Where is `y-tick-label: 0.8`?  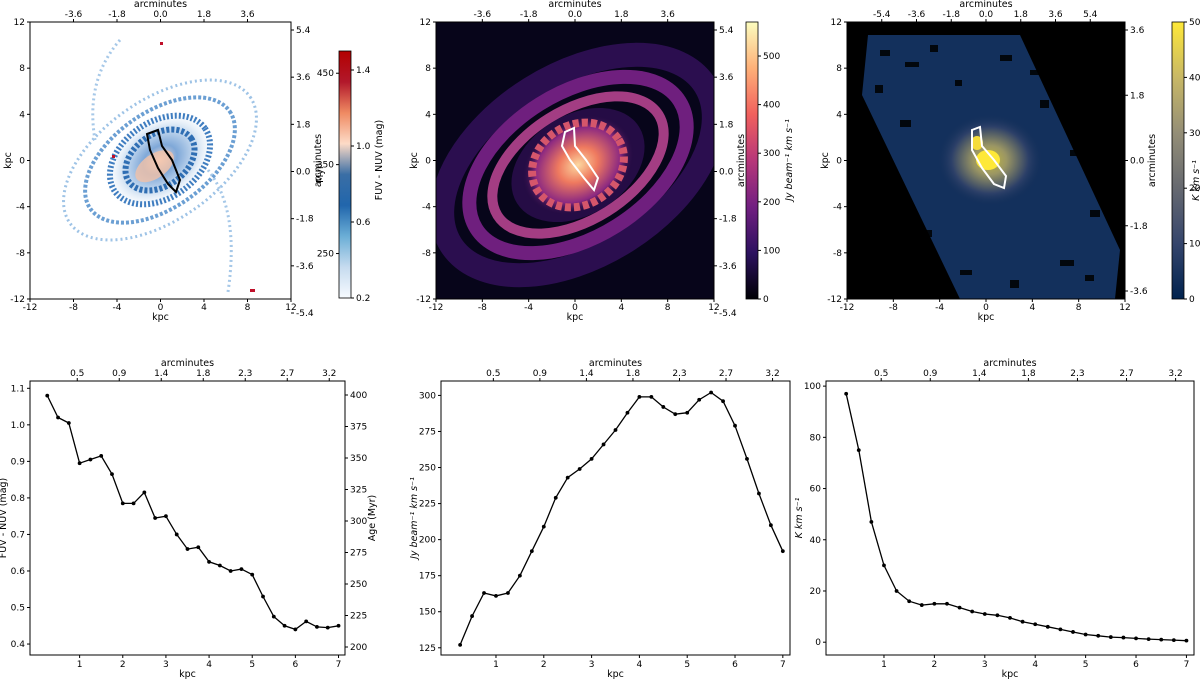
y-tick-label: 0.8 is located at coordinates (18, 499).